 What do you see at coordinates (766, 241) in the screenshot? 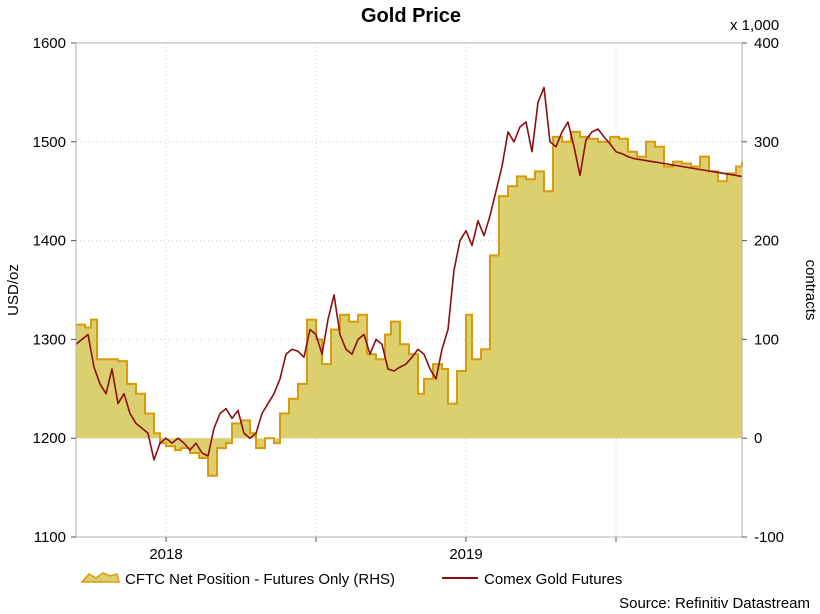
I see `right-tick-label: 200` at bounding box center [766, 241].